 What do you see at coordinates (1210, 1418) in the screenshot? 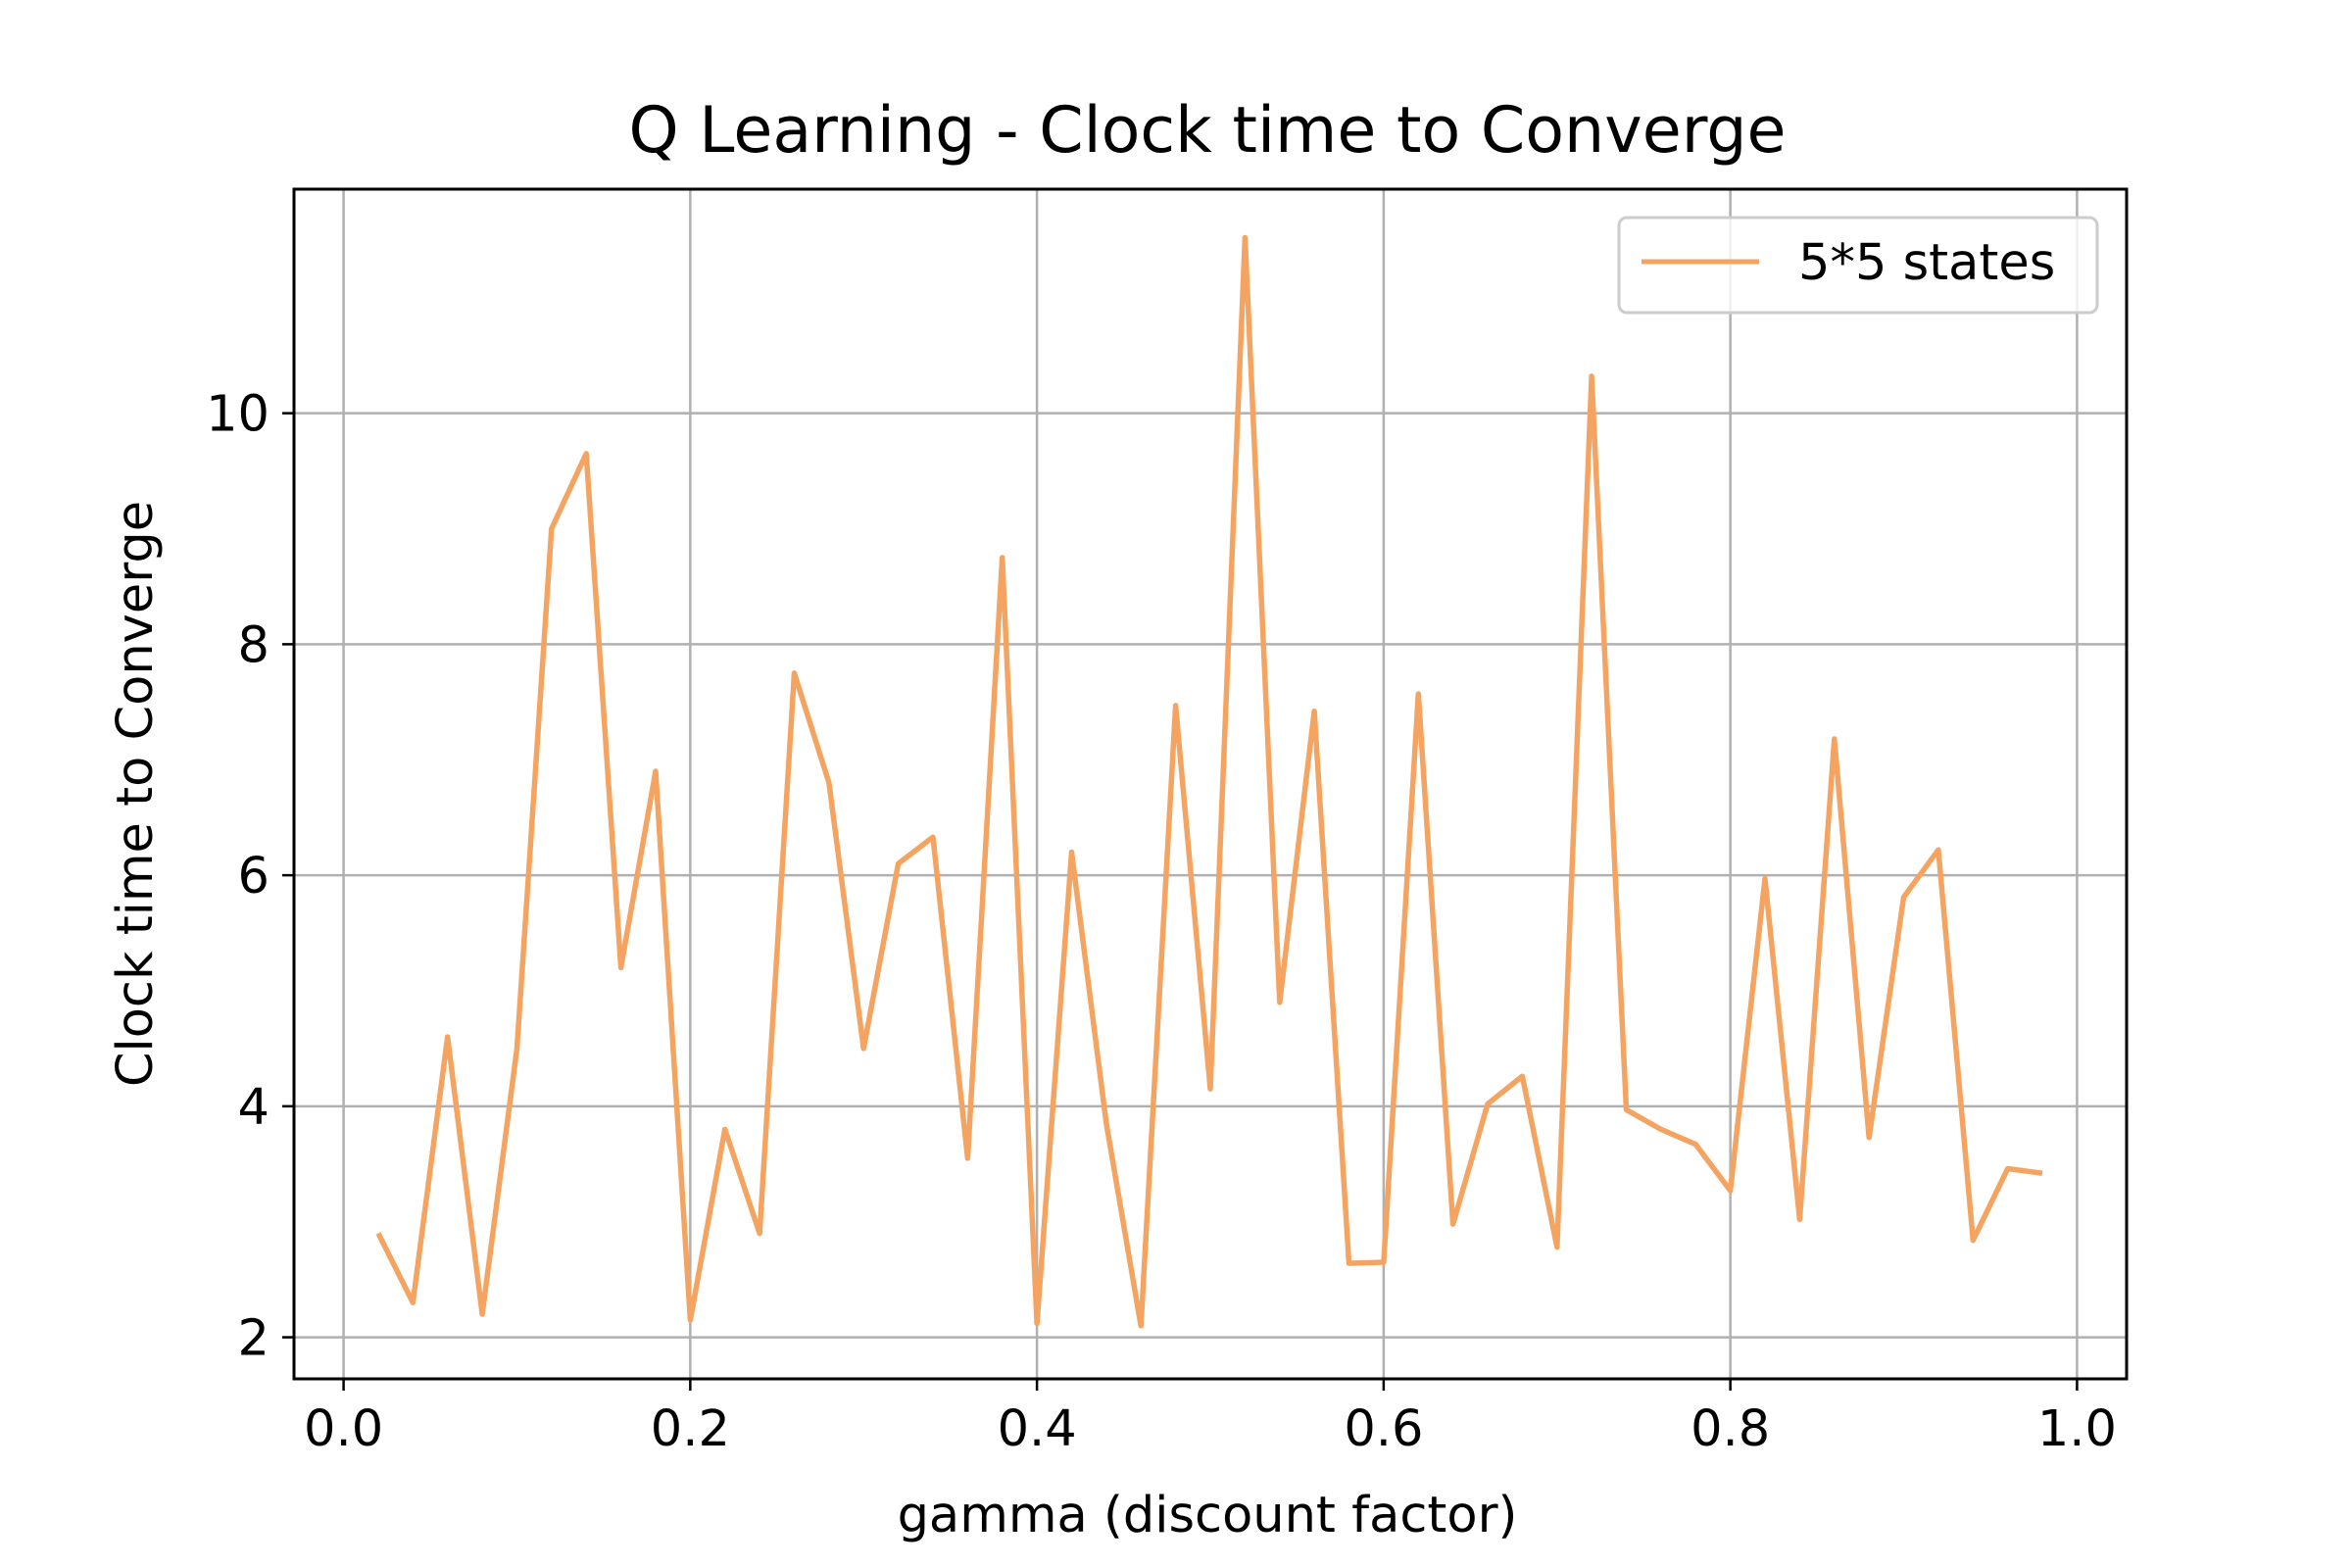
I see `x-axis-ticks: 0.0 0.2 0.4 0.6 0.8 1.0` at bounding box center [1210, 1418].